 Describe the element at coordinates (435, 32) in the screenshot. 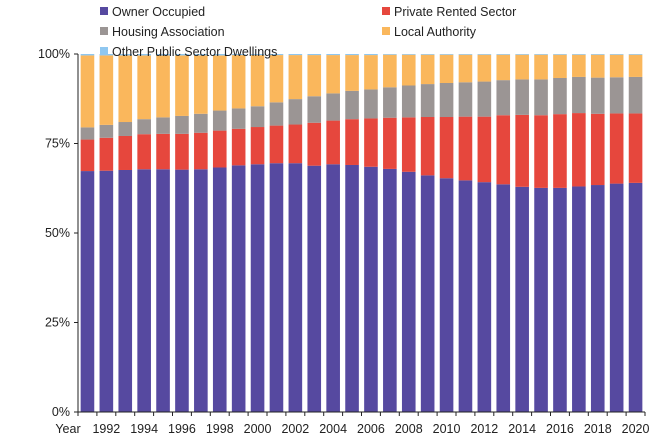

I see `legend-label-local-authority: Local Authority` at that location.